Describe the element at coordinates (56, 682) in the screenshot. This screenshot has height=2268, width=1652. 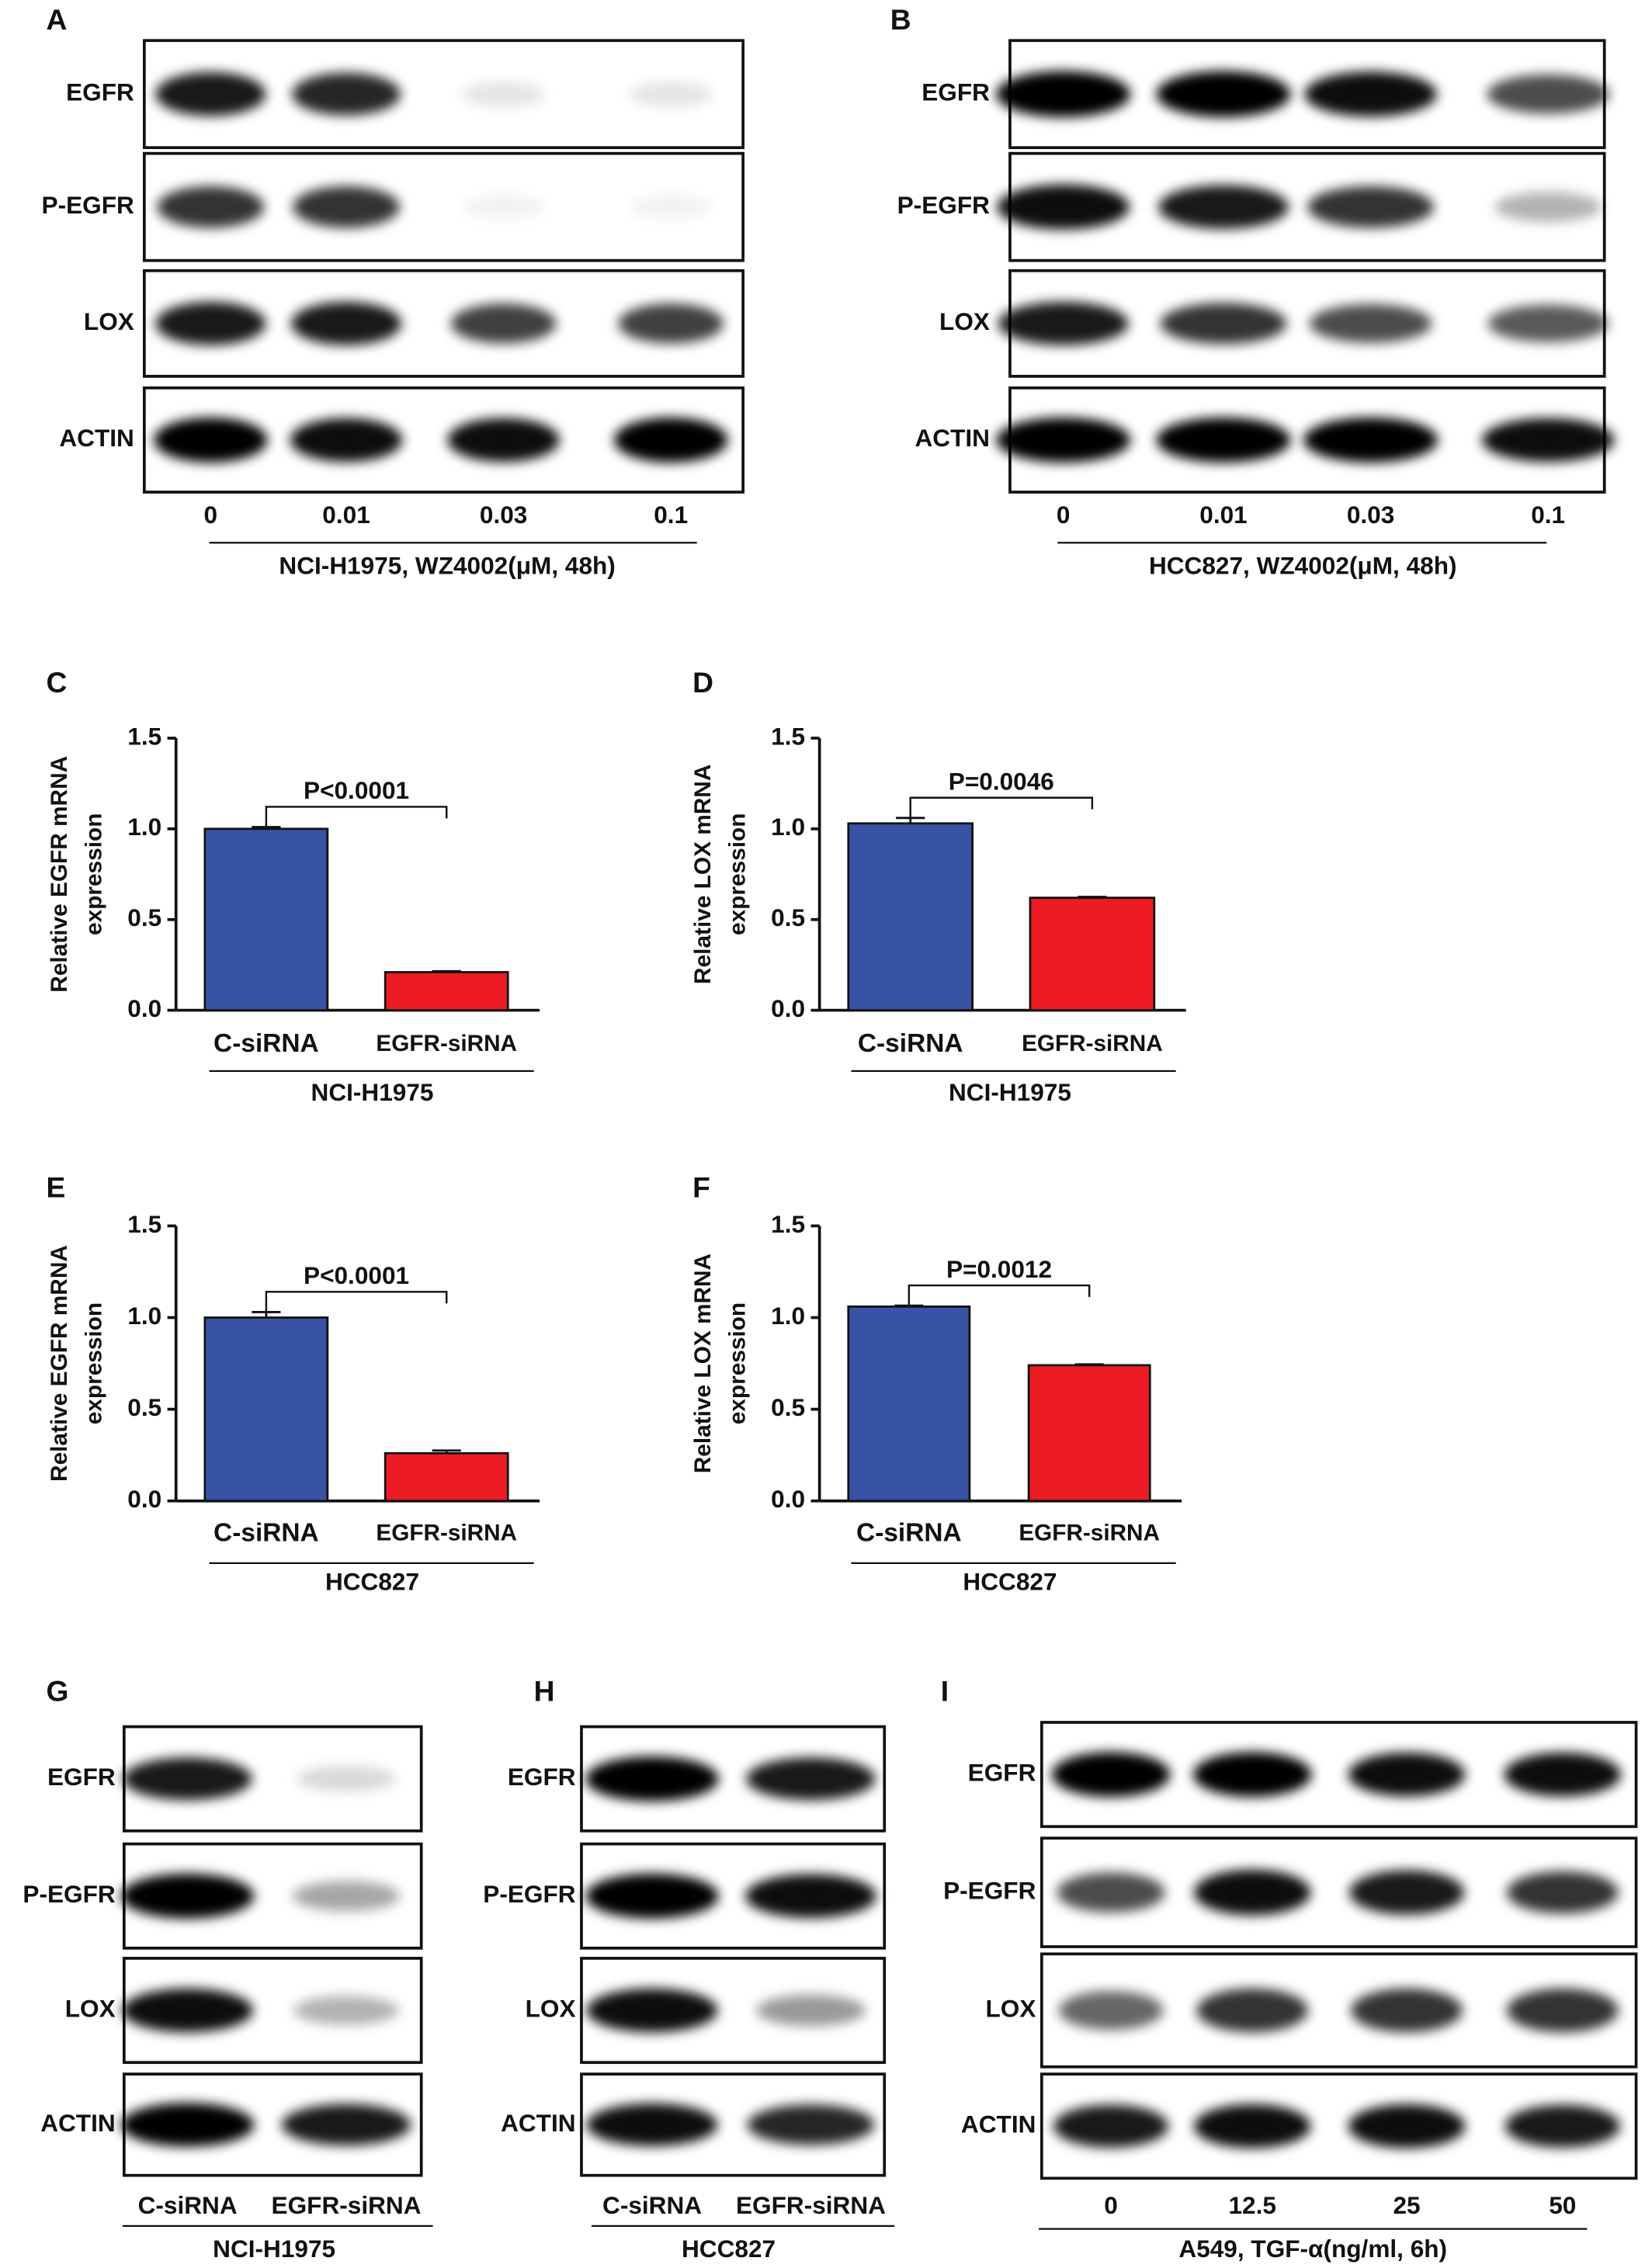
I see `panel-label: C` at that location.